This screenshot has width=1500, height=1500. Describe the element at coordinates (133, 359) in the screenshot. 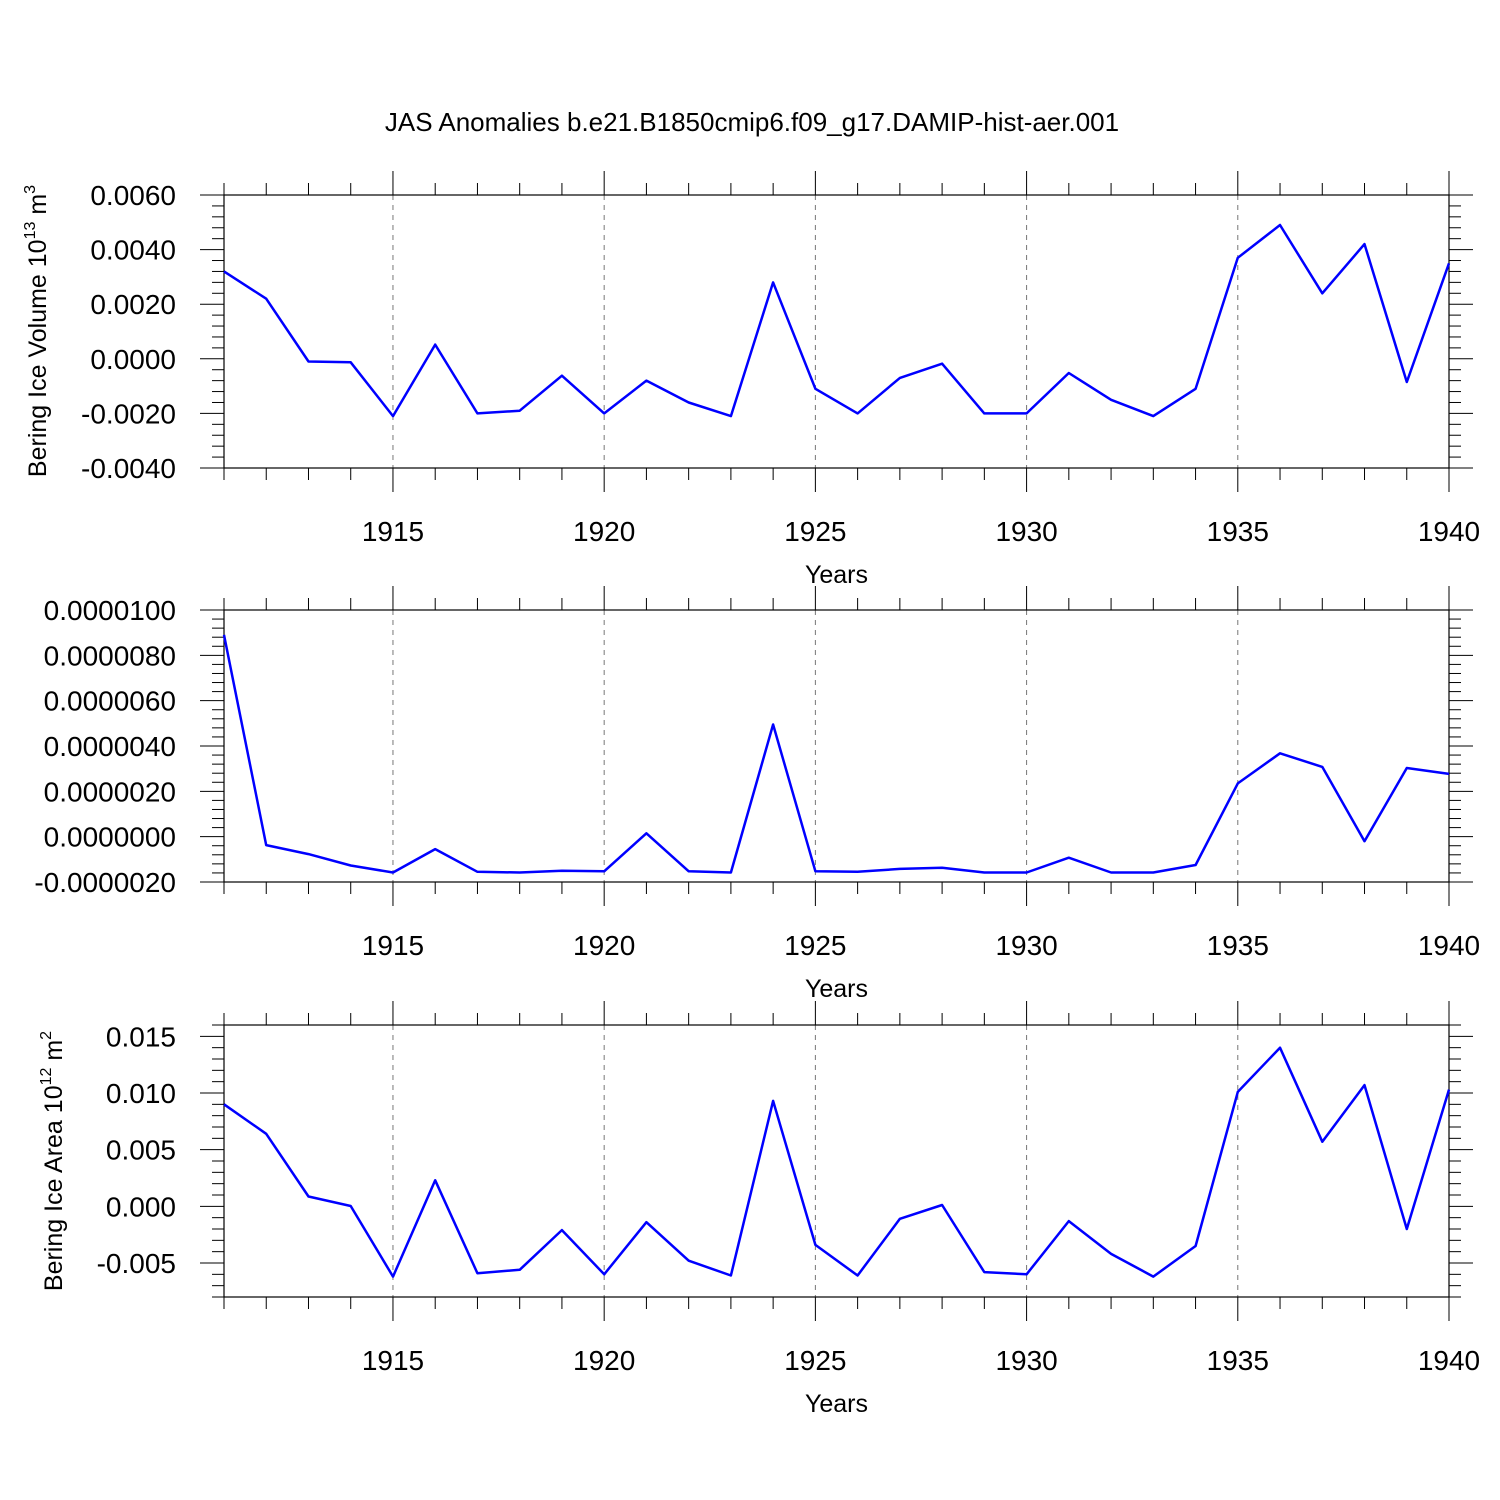

I see `y-tick-label: 0.0000` at that location.